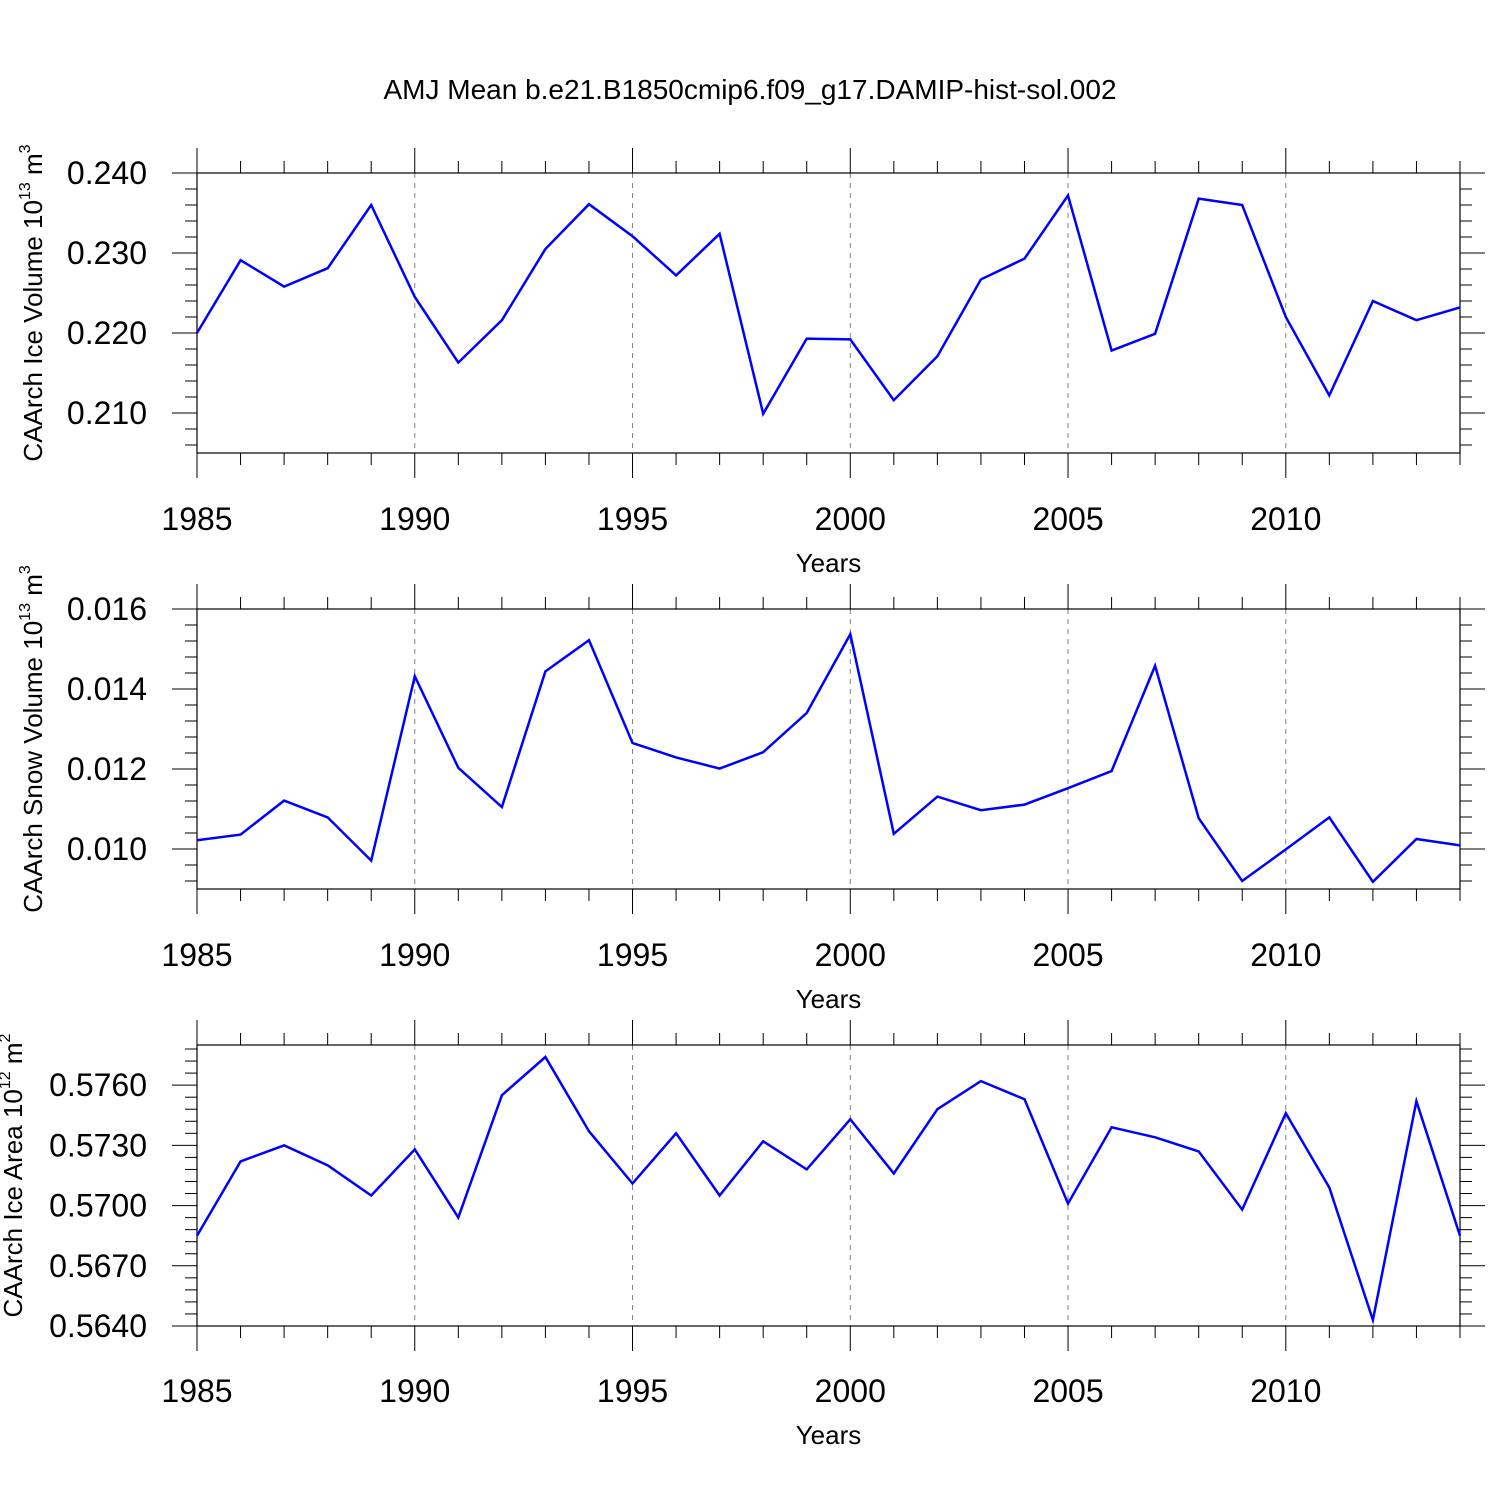 The image size is (1500, 1505). I want to click on y-tick-label: 0.012, so click(107, 769).